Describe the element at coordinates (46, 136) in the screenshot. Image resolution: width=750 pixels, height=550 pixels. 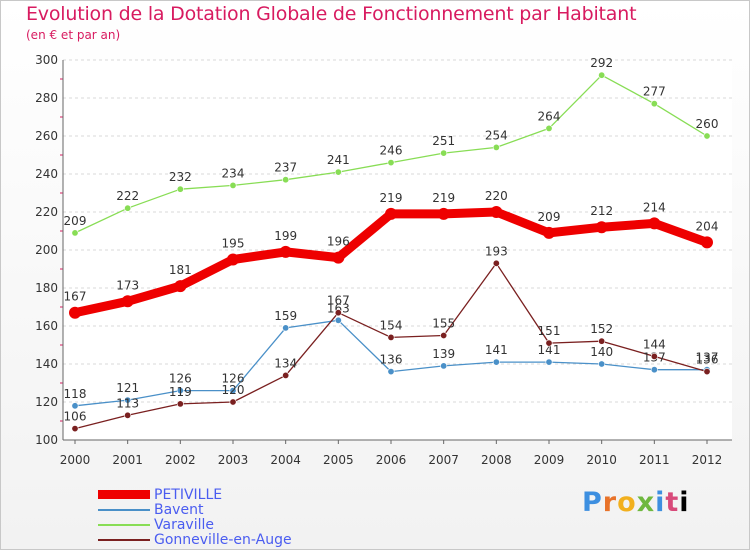
I see `y-tick-label: 260` at that location.